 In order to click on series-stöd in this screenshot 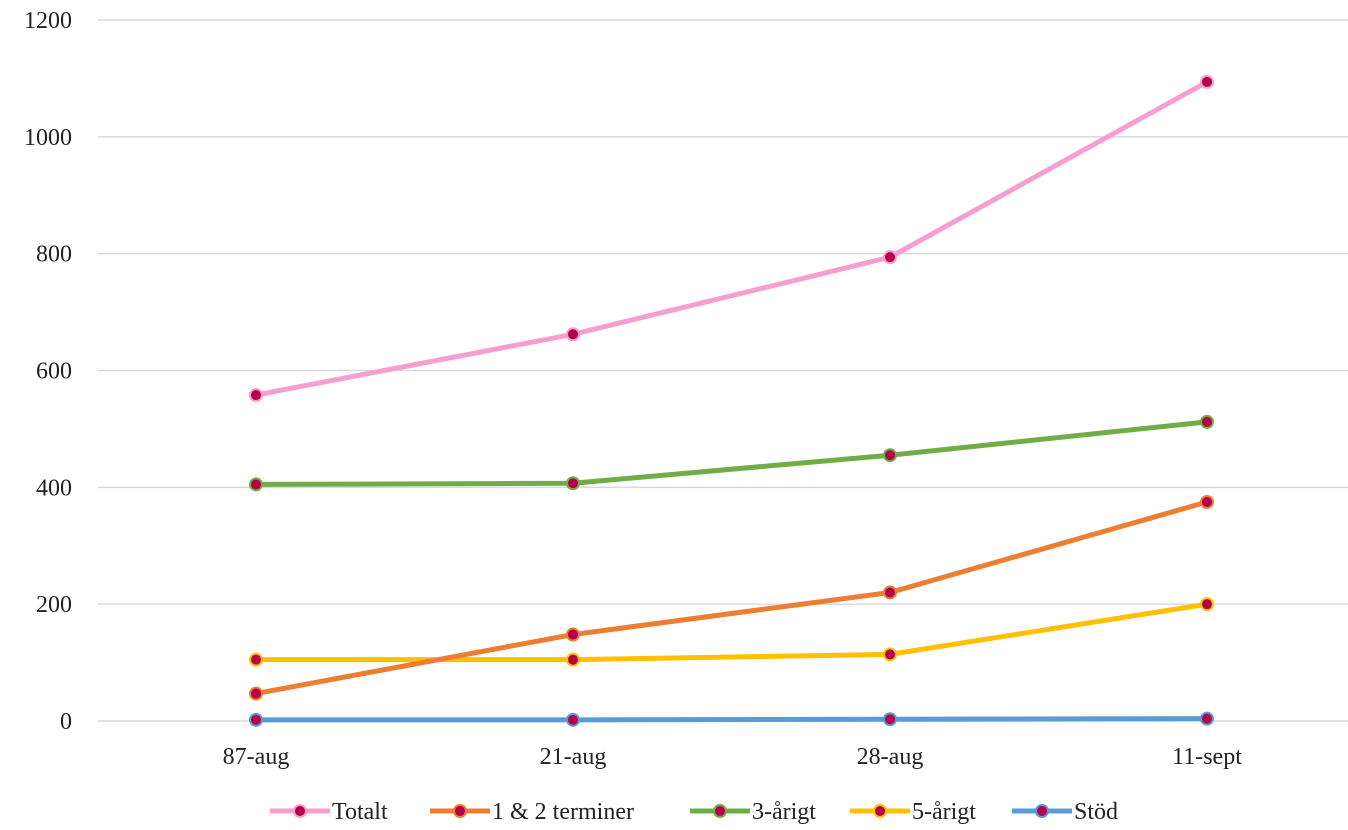, I will do `click(731, 719)`.